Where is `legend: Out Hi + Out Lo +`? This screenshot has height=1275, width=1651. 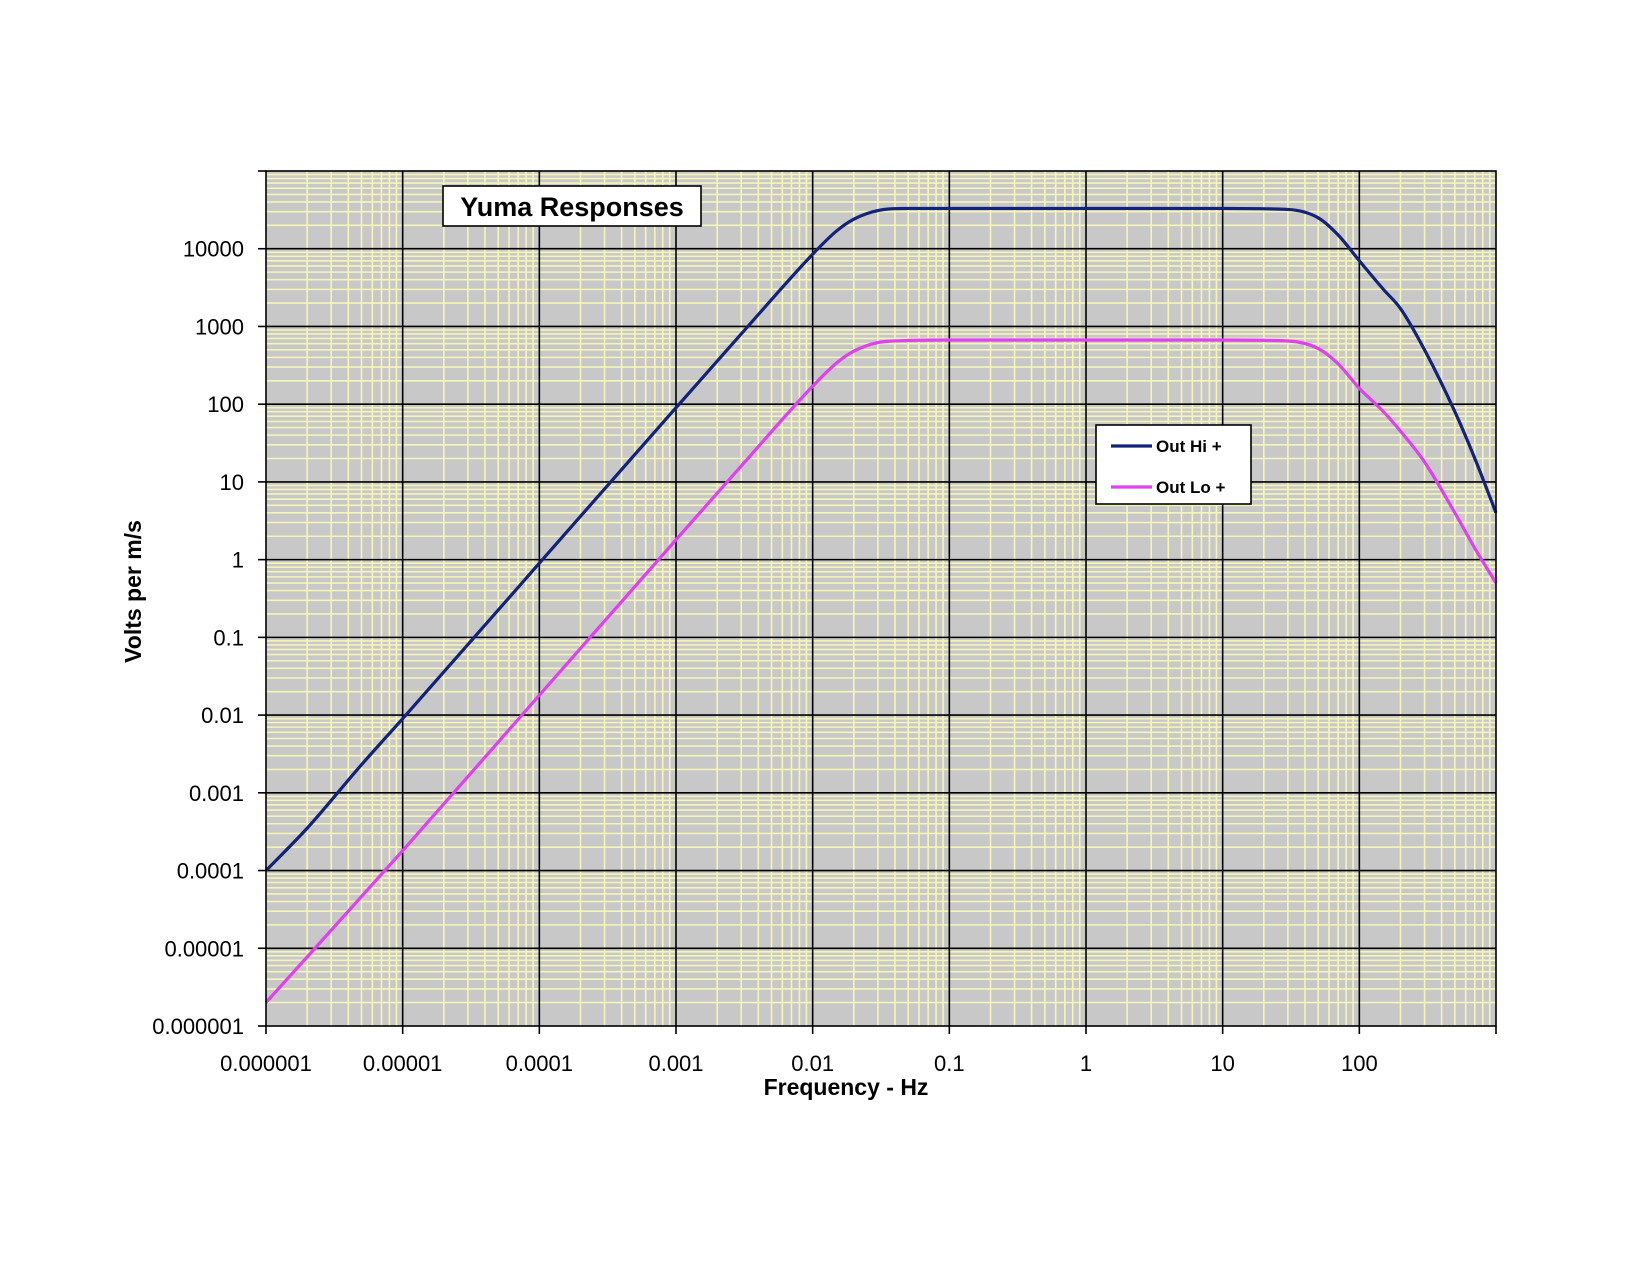 legend: Out Hi + Out Lo + is located at coordinates (1173, 464).